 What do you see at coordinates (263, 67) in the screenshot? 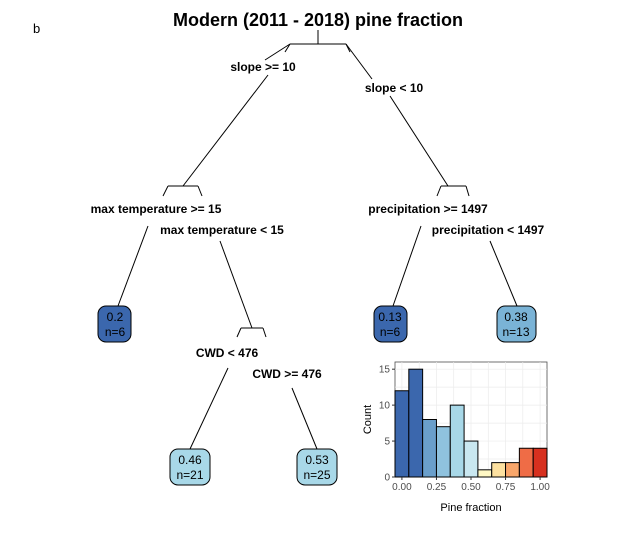
I see `split-slope-left: slope >= 10` at bounding box center [263, 67].